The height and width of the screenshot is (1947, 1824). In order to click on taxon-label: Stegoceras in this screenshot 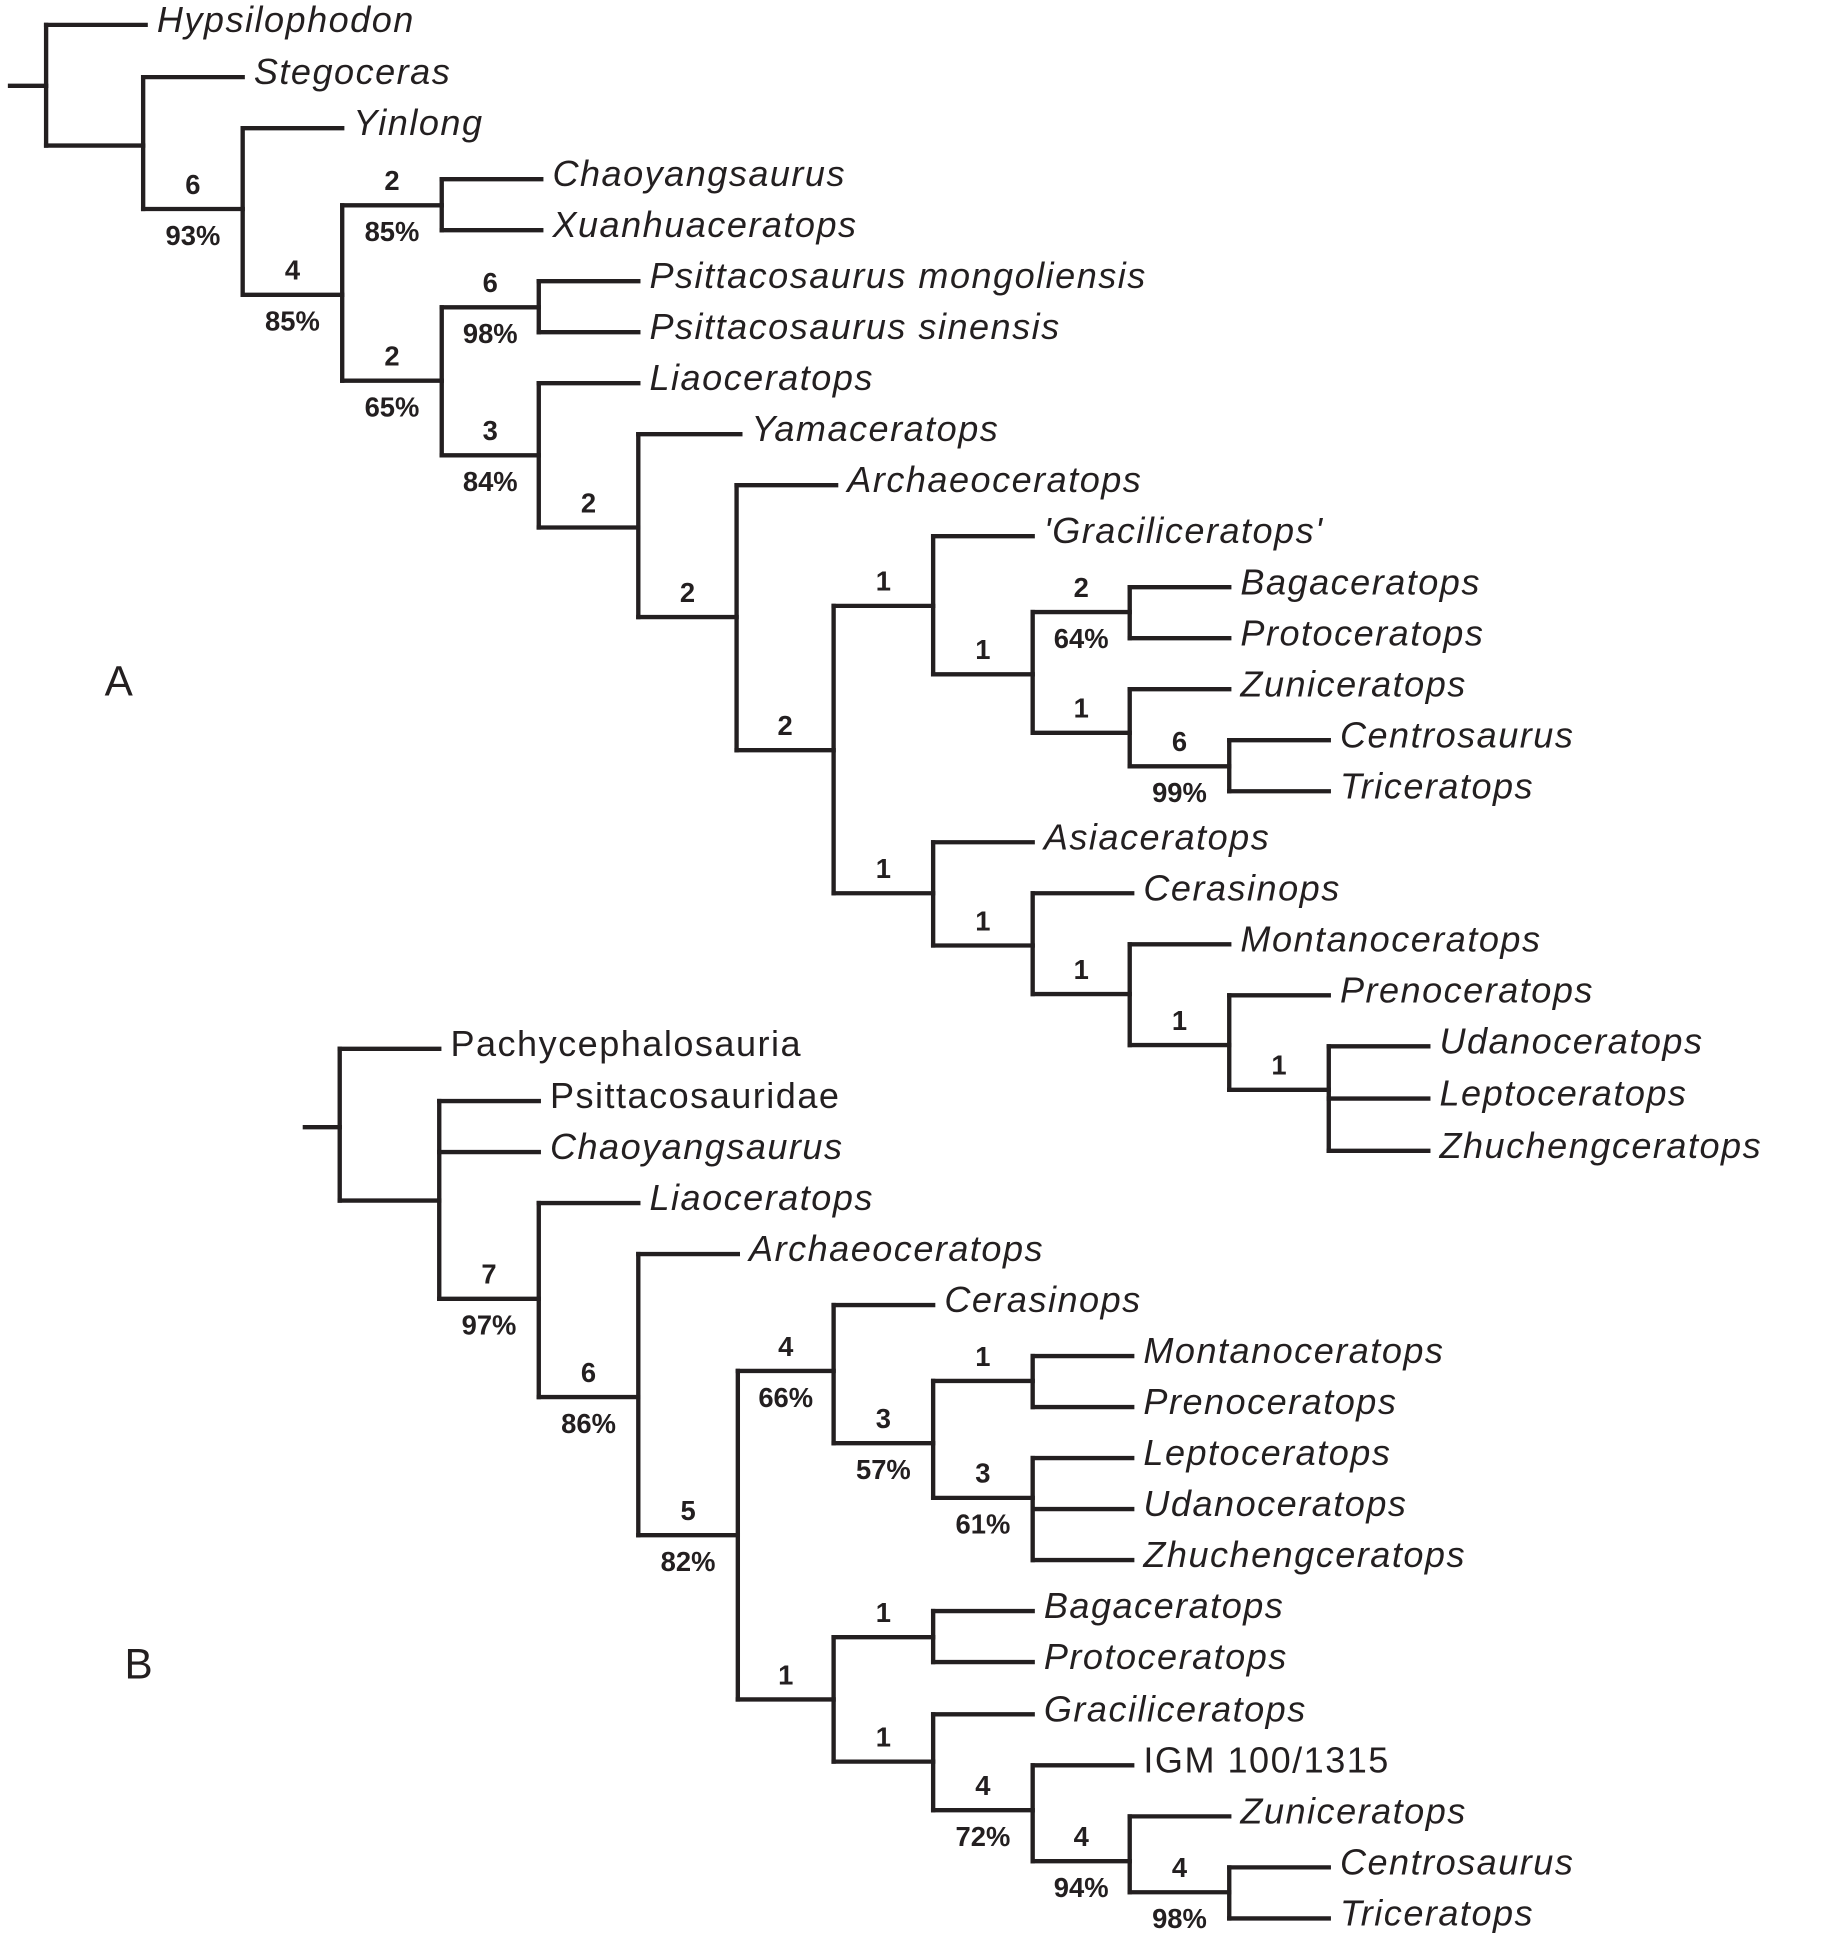, I will do `click(352, 71)`.